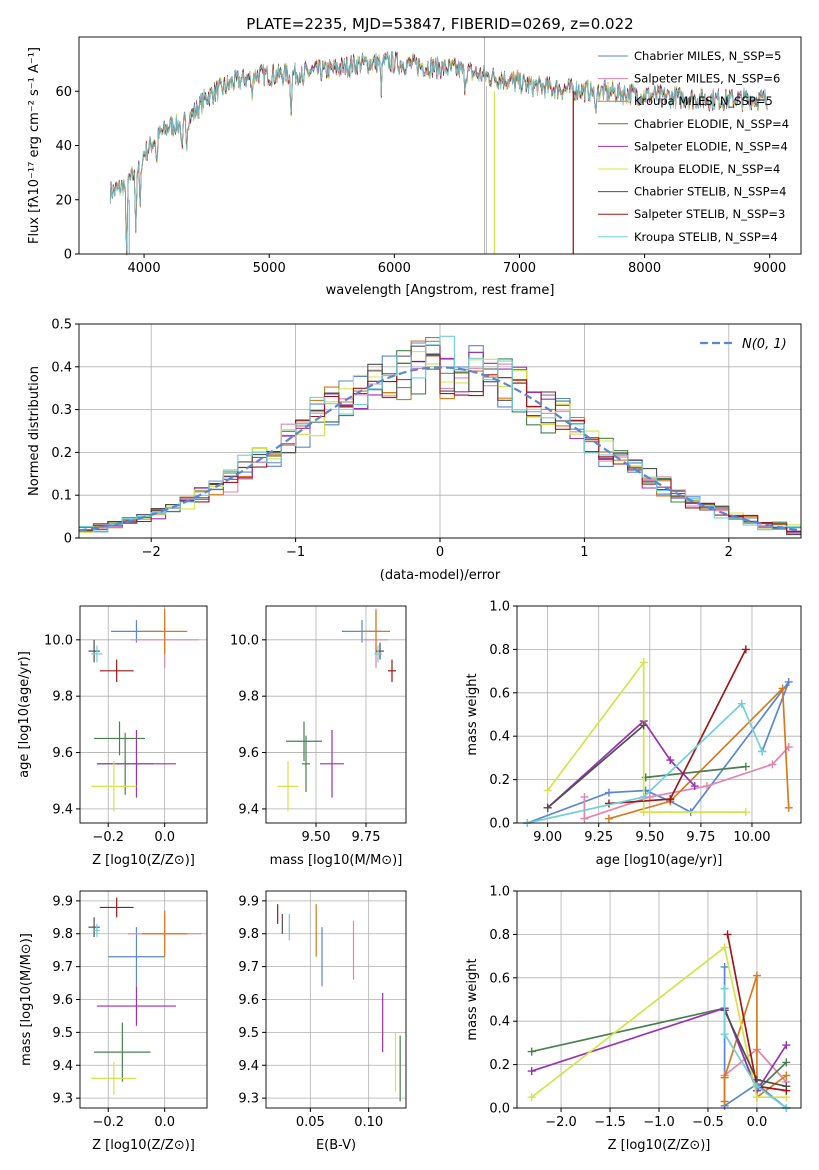 This screenshot has width=819, height=1170. What do you see at coordinates (248, 934) in the screenshot?
I see `mass_vs_ebv-ytick-label: 9.8` at bounding box center [248, 934].